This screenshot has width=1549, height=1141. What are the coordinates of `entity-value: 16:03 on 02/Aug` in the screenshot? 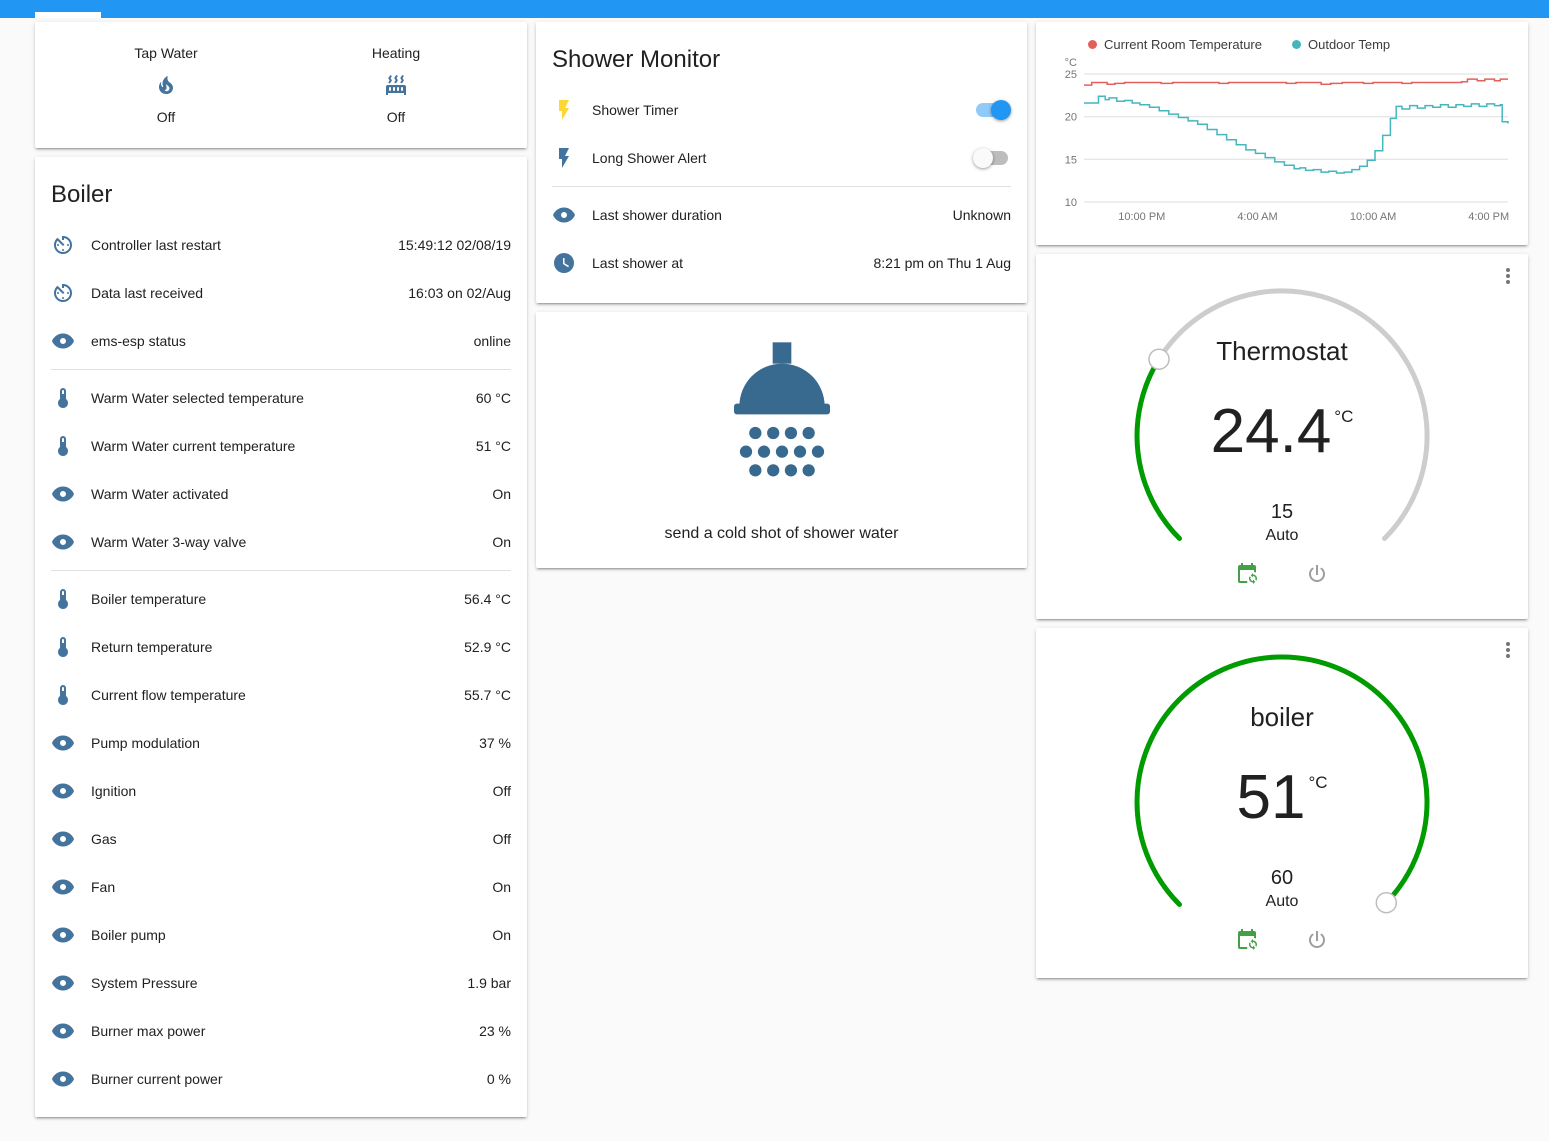 It's located at (459, 293).